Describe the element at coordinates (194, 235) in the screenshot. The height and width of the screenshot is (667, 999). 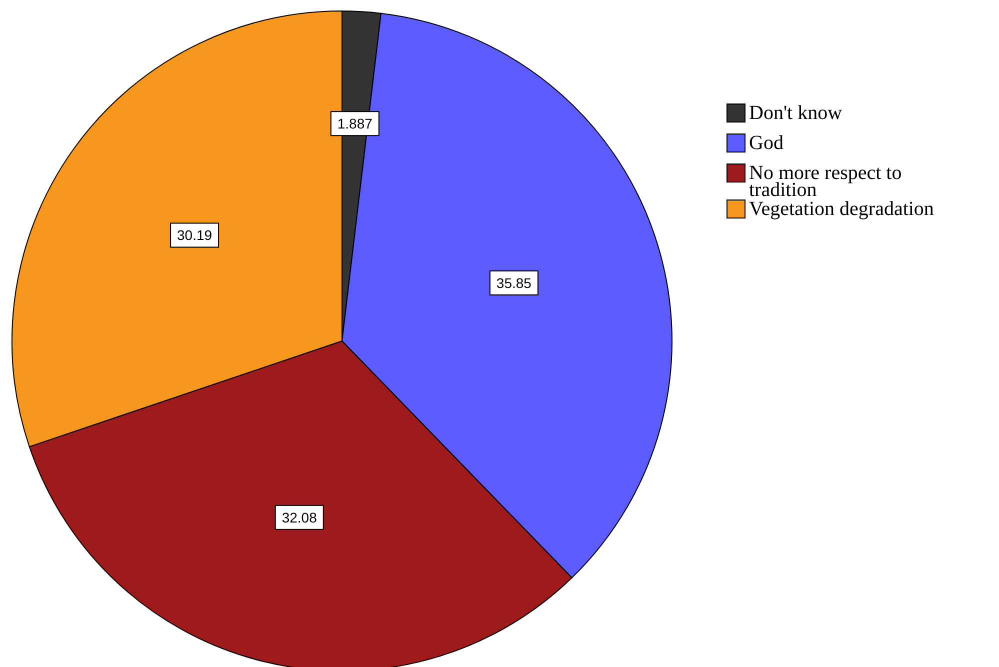
I see `data-label: 30.19` at that location.